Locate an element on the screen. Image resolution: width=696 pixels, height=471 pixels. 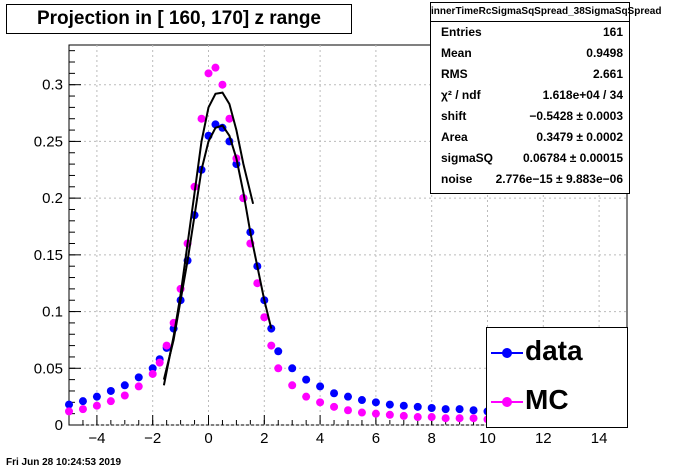
stats-value: 0.3479 ± 0.0002 is located at coordinates (579, 137).